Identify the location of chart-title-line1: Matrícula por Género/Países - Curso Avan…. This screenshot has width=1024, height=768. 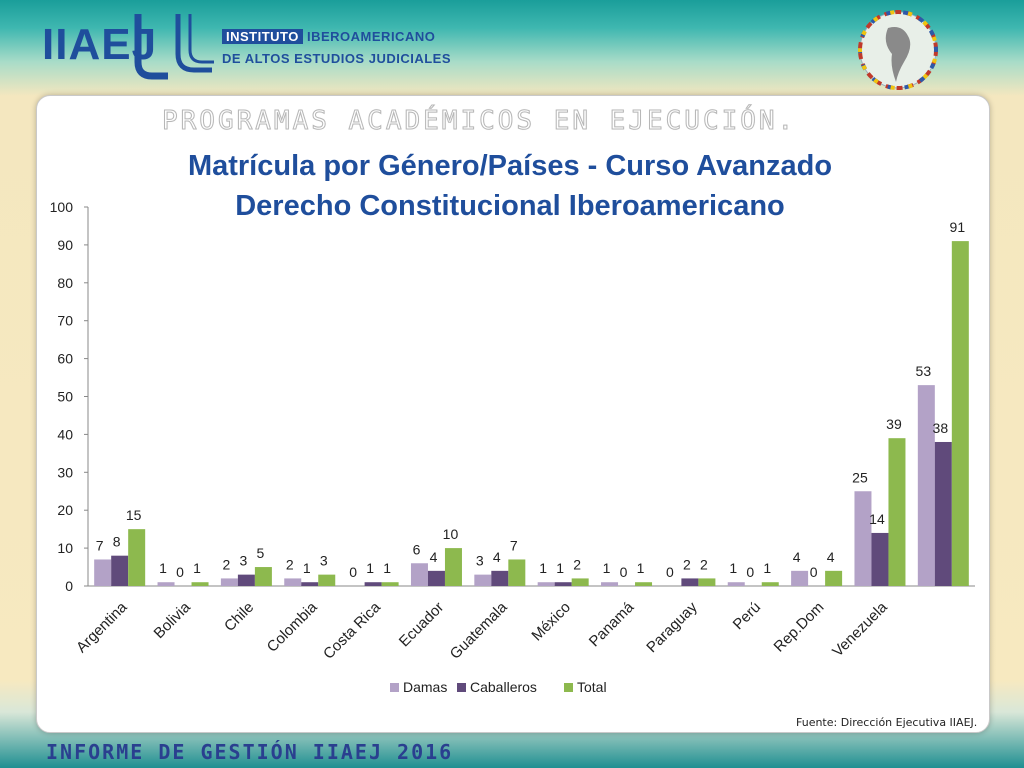
(510, 166).